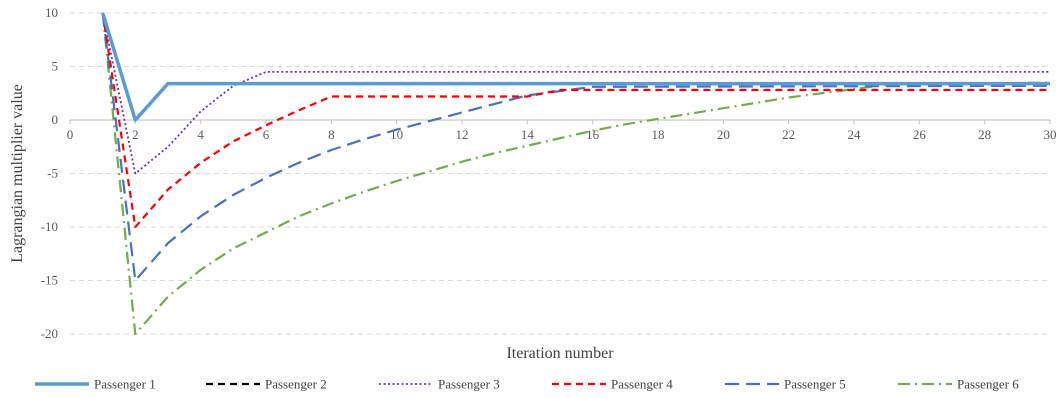  I want to click on legend-label-3: Passenger 3, so click(469, 384).